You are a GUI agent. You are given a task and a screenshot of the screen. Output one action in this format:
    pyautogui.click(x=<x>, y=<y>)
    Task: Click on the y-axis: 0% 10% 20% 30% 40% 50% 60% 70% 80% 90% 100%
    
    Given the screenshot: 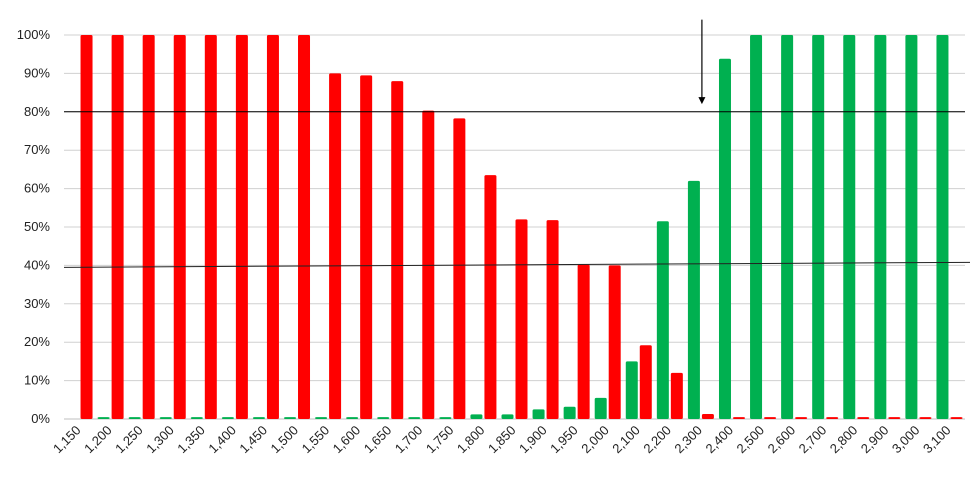 What is the action you would take?
    pyautogui.click(x=34, y=226)
    